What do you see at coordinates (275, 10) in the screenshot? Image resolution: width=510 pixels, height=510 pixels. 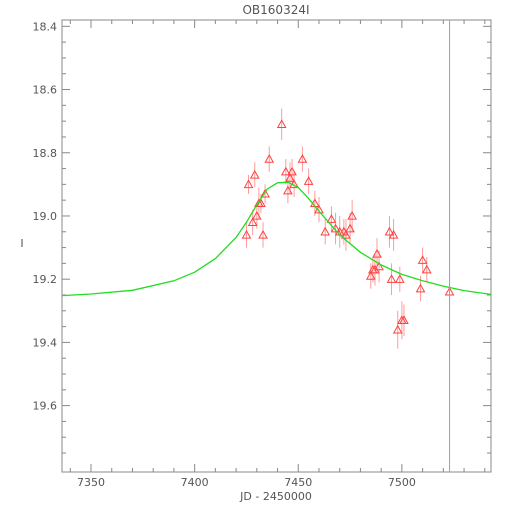 I see `chart-title: OB160324I` at bounding box center [275, 10].